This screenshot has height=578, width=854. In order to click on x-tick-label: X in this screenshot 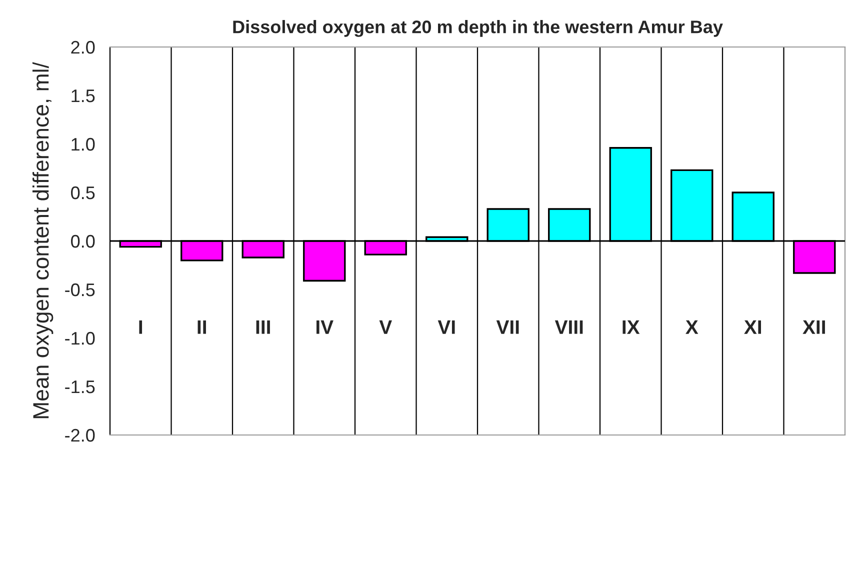, I will do `click(692, 327)`.